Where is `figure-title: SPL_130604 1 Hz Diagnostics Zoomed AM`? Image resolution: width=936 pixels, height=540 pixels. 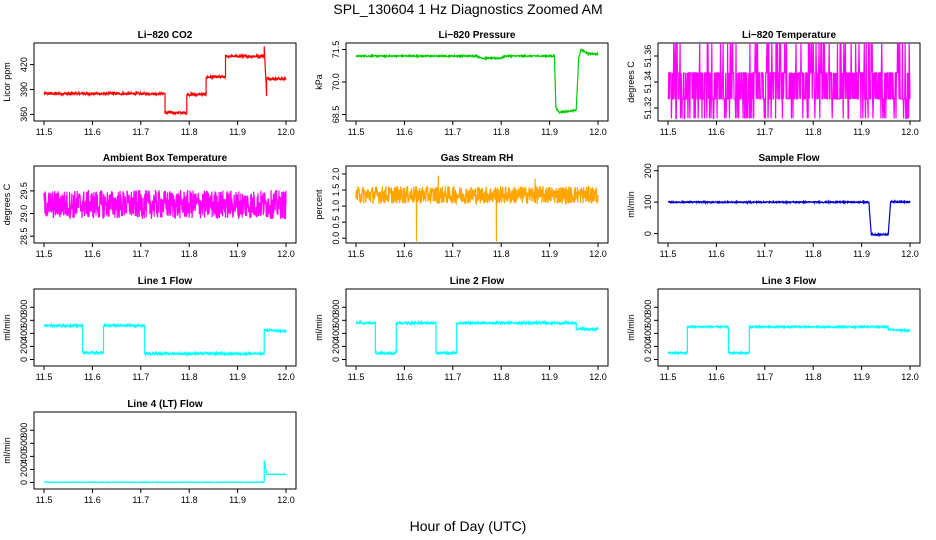
figure-title: SPL_130604 1 Hz Diagnostics Zoomed AM is located at coordinates (468, 9).